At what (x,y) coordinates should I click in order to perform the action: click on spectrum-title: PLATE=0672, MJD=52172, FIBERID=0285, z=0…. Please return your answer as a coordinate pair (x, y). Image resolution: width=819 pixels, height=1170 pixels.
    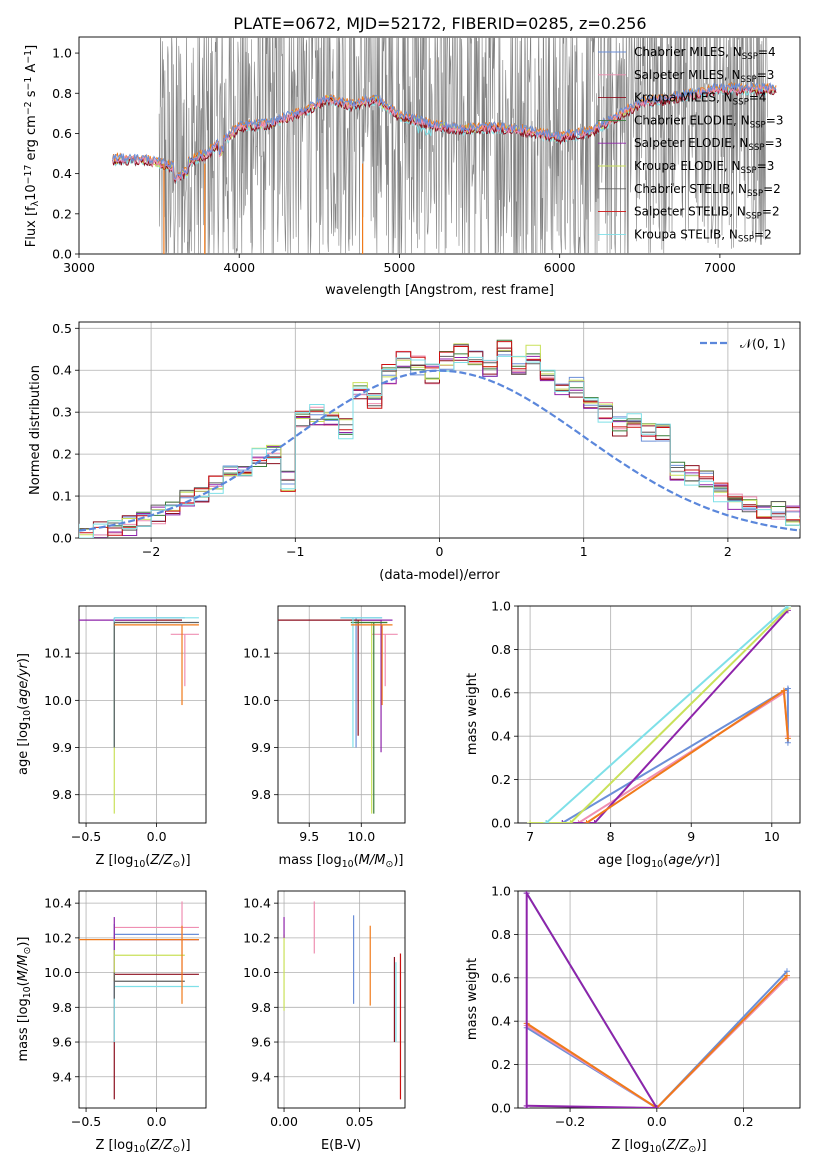
    Looking at the image, I should click on (439, 23).